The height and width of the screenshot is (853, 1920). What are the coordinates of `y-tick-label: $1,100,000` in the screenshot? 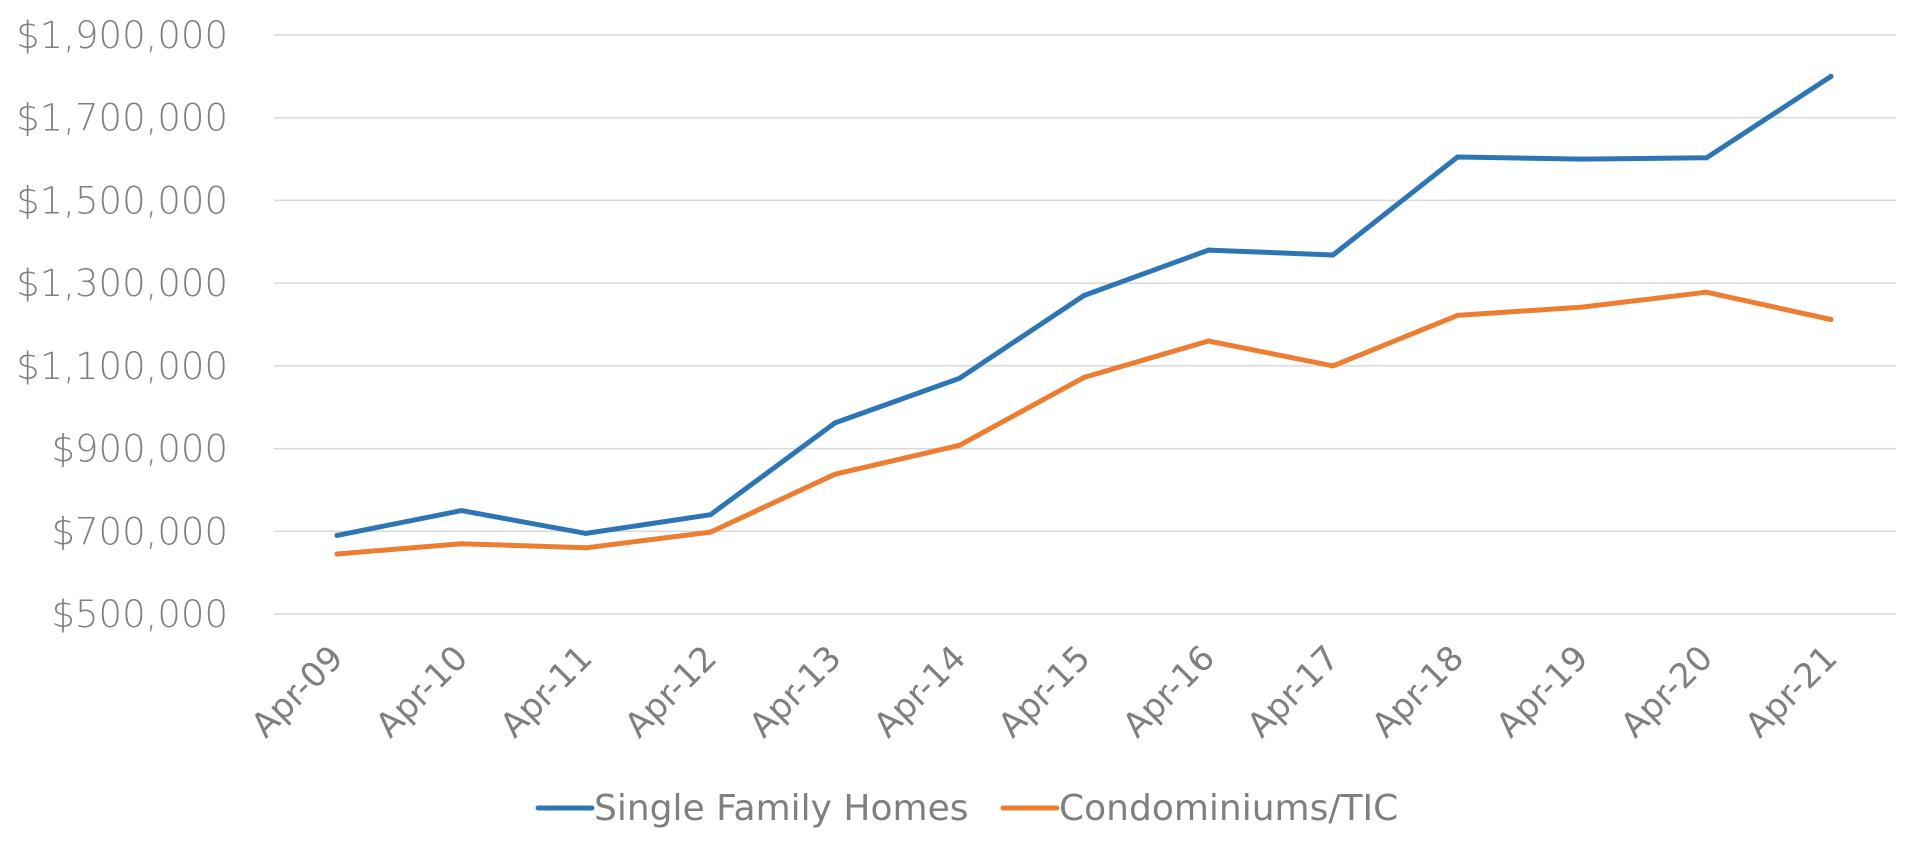 It's located at (122, 366).